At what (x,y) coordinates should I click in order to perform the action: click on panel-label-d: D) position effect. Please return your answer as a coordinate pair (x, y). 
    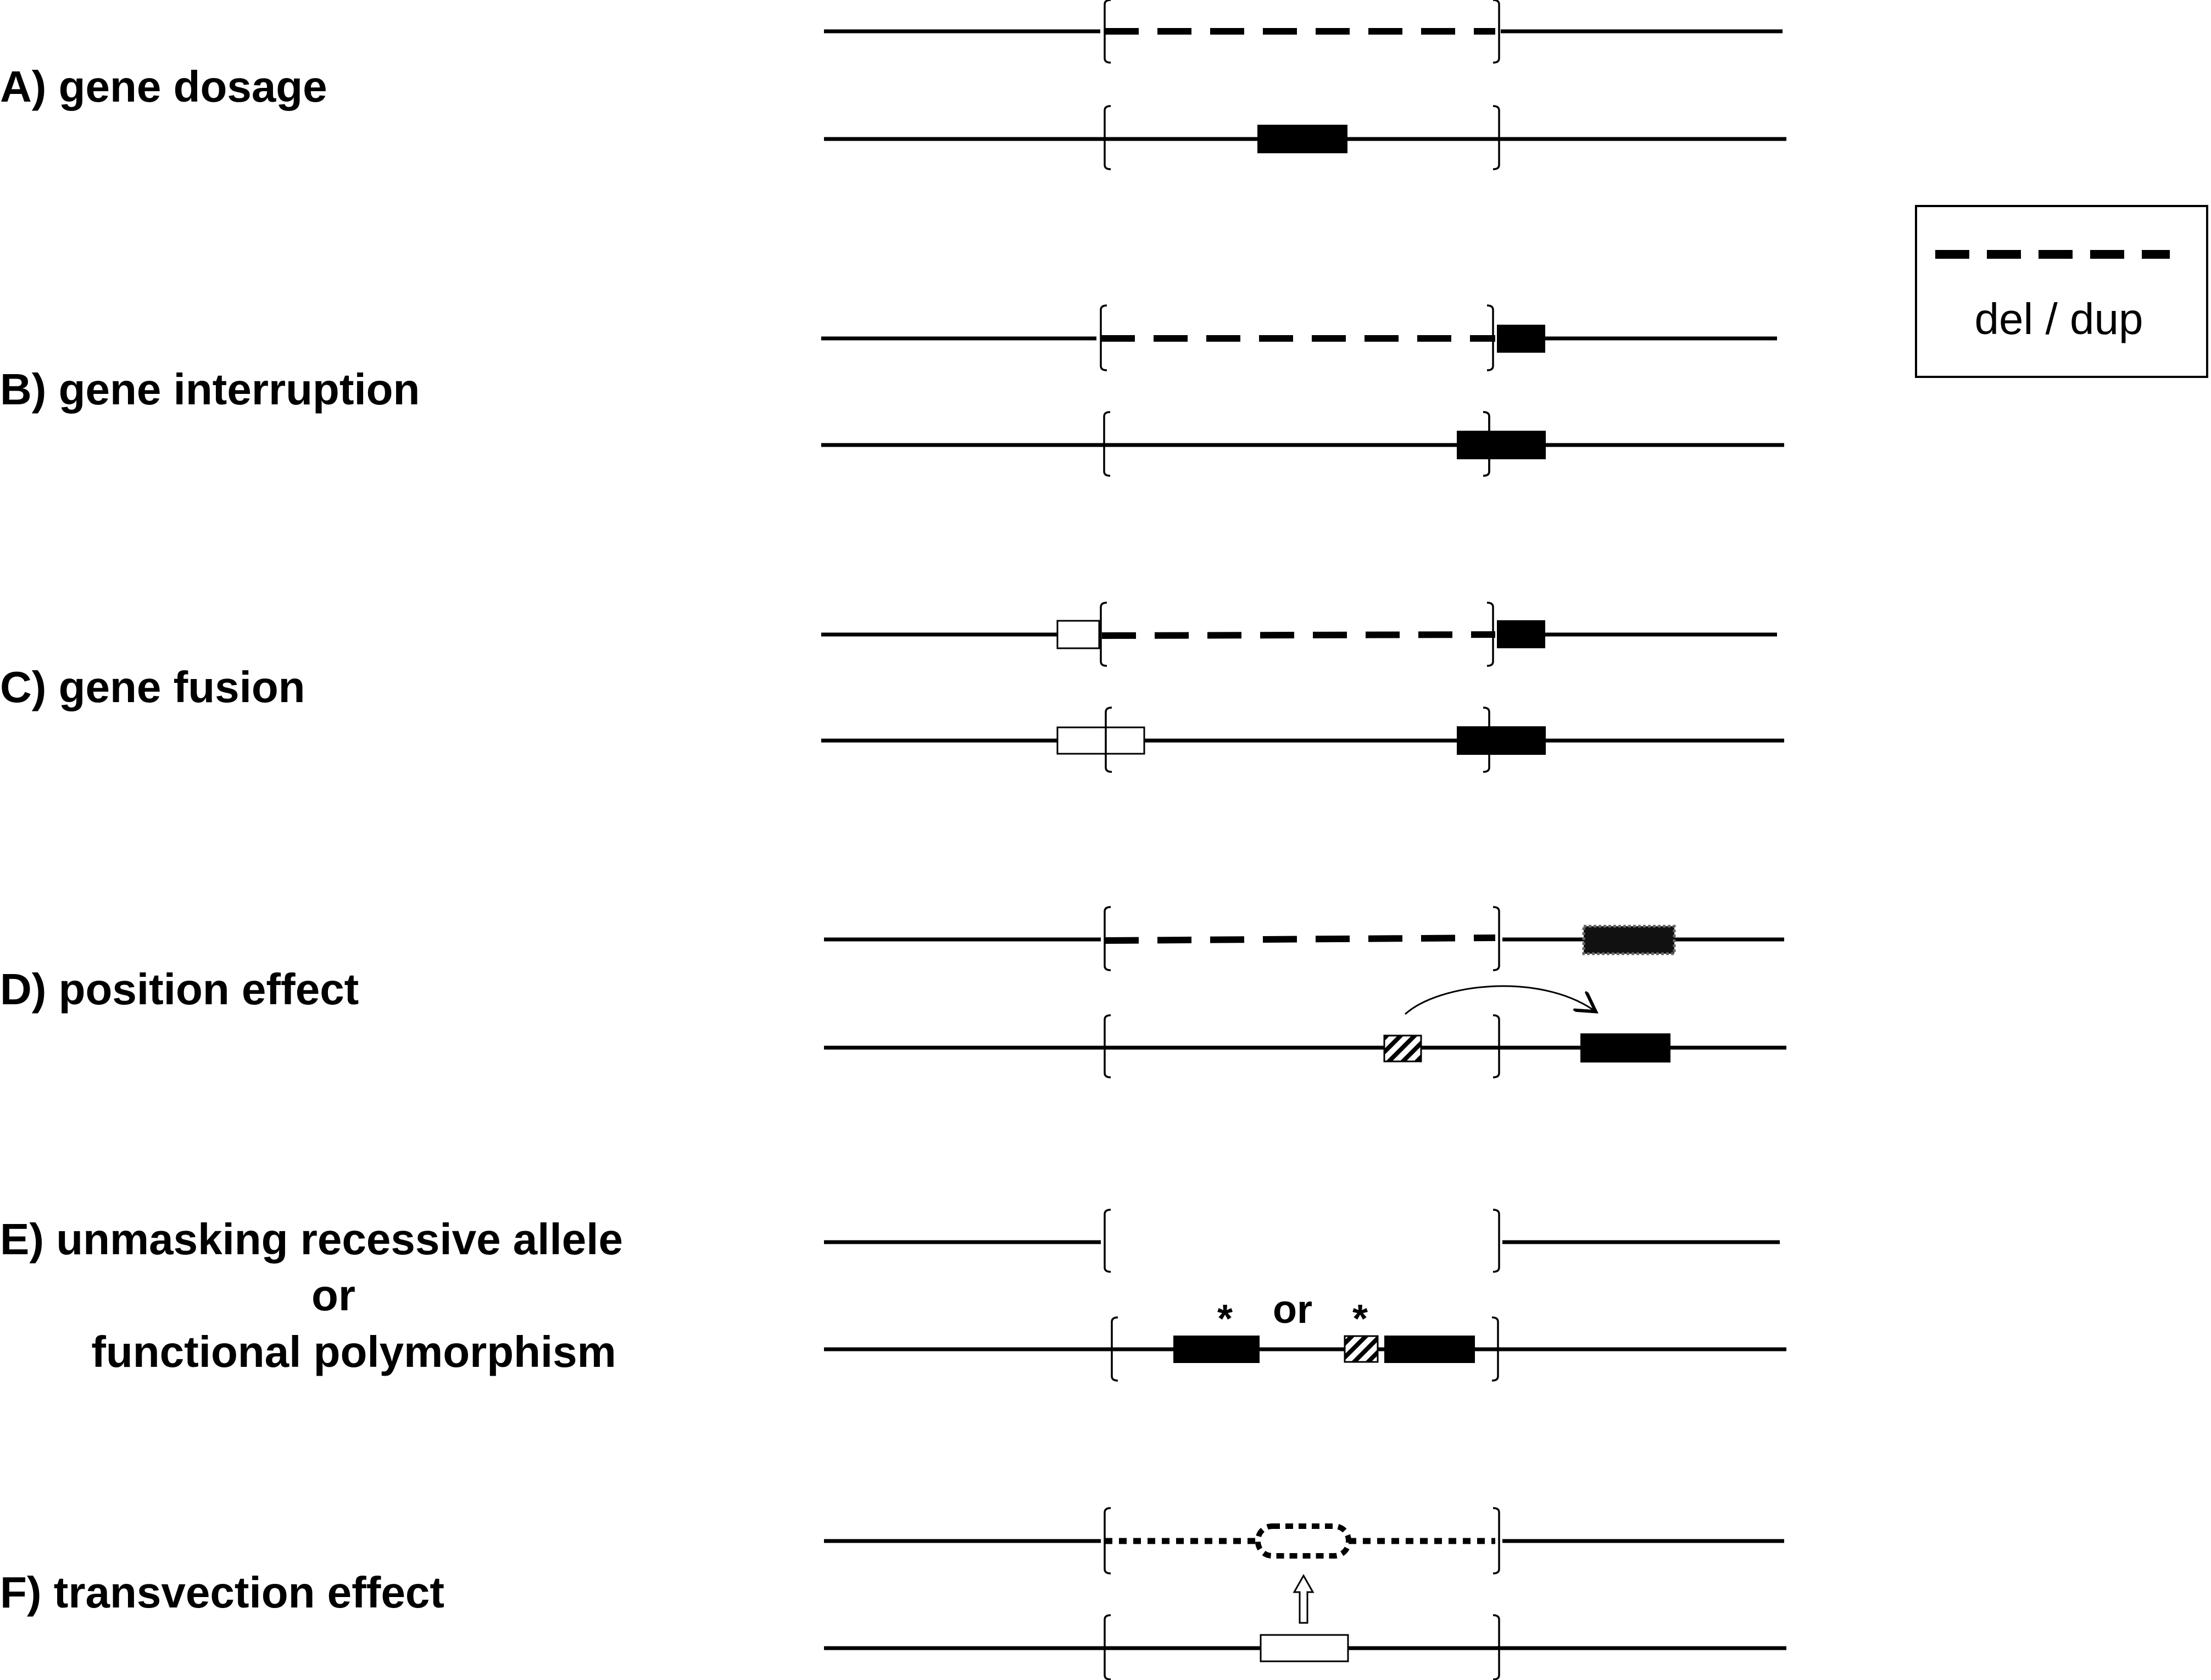
    Looking at the image, I should click on (179, 989).